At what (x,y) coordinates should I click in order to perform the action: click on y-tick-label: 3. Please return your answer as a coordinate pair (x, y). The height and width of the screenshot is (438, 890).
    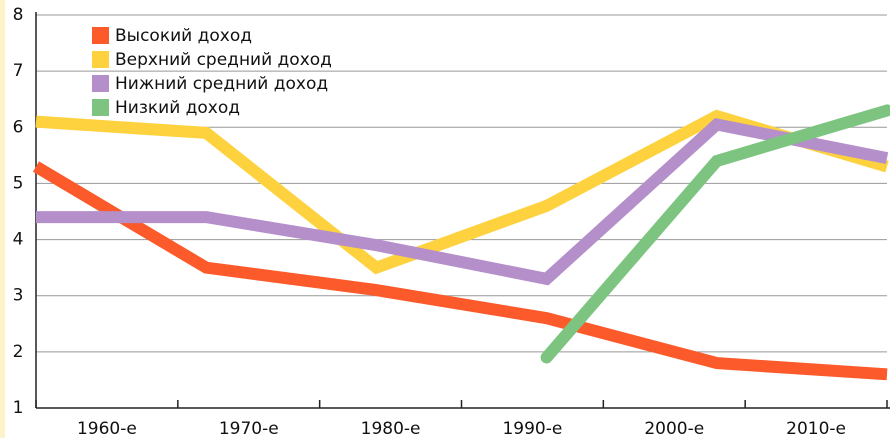
    Looking at the image, I should click on (18, 296).